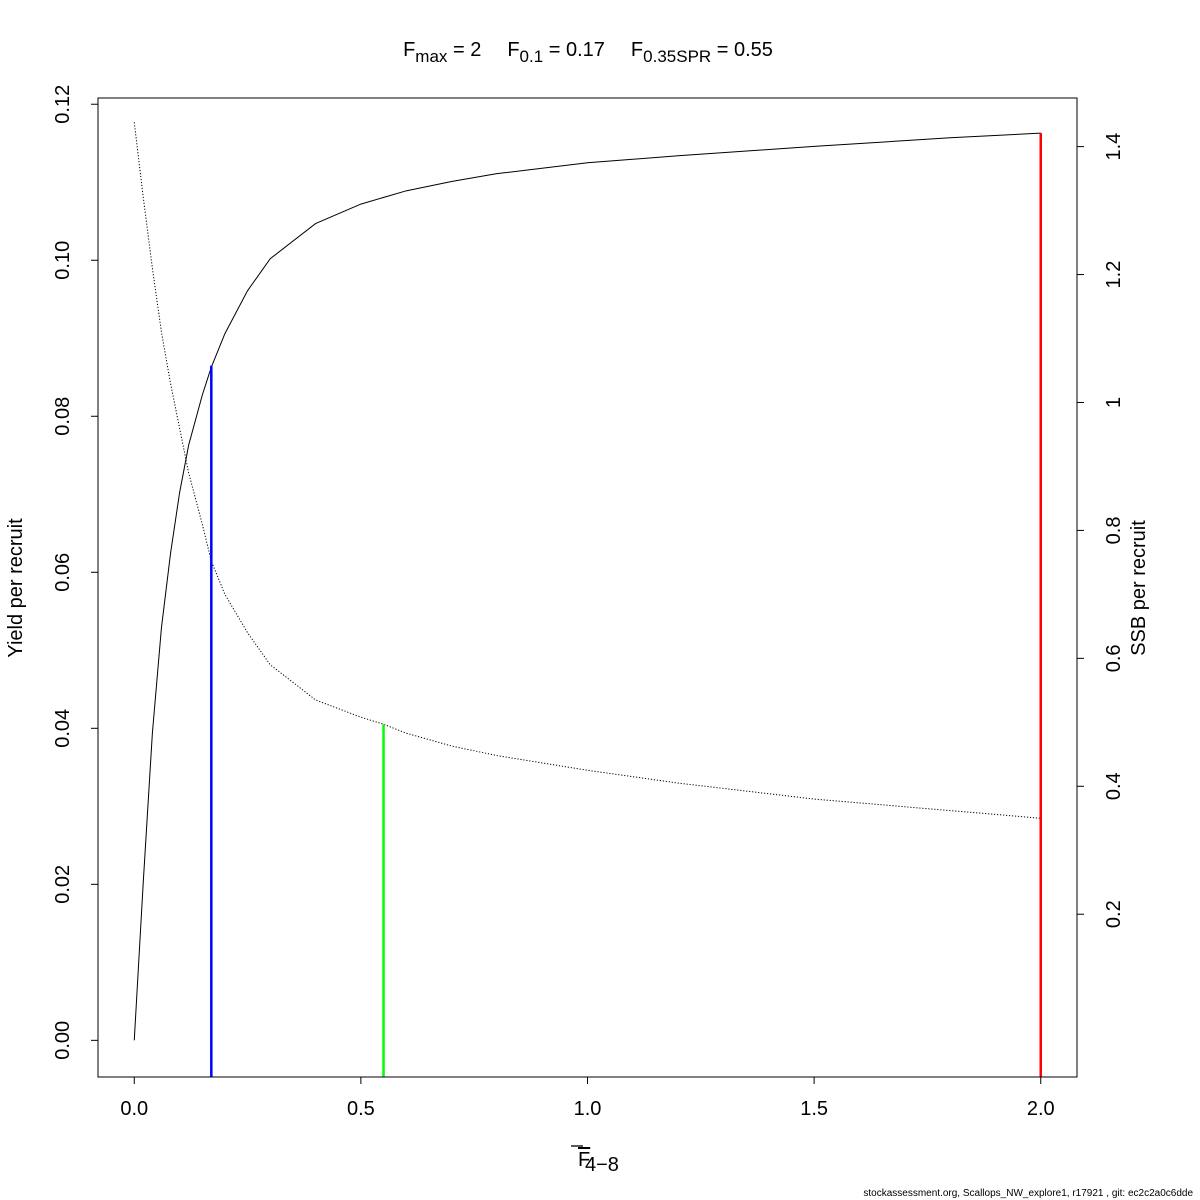  I want to click on x-tick-label: 0.5, so click(361, 1109).